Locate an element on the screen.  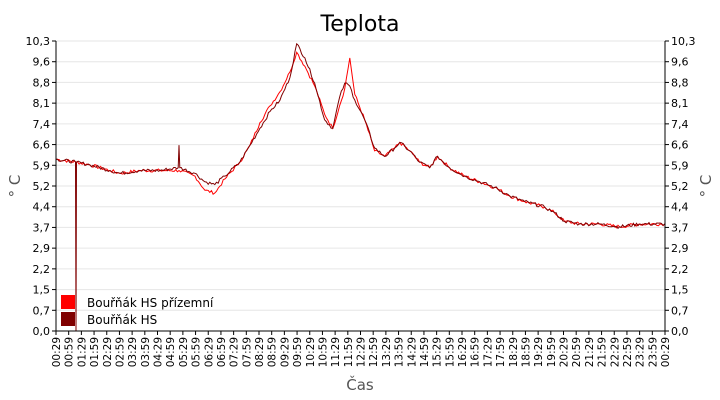
y-tick-label-right: 0,7 is located at coordinates (680, 310).